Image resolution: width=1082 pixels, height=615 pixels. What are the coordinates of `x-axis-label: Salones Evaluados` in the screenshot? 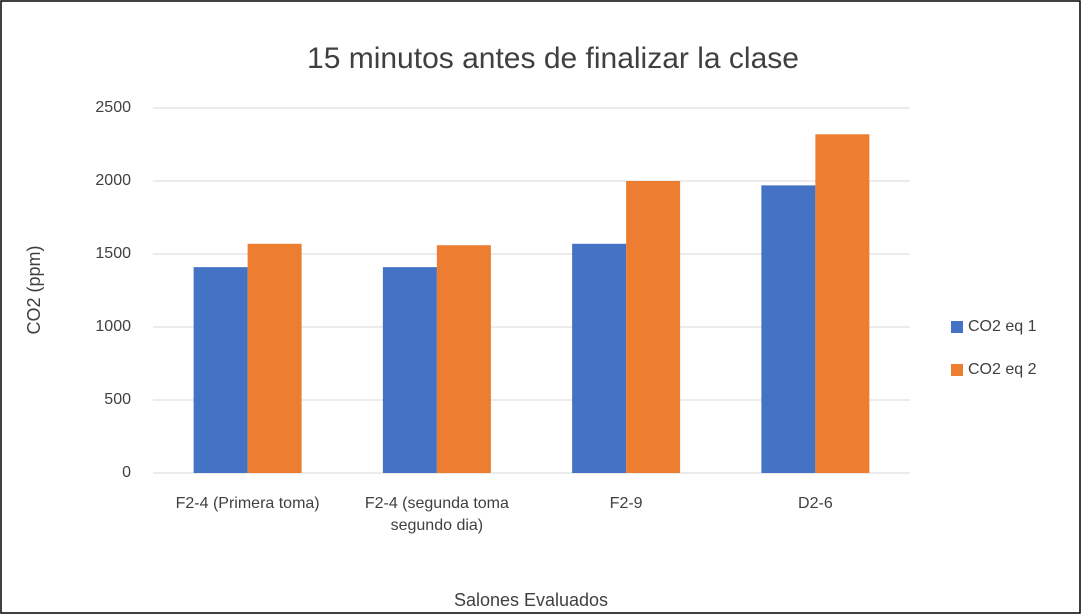 It's located at (531, 600).